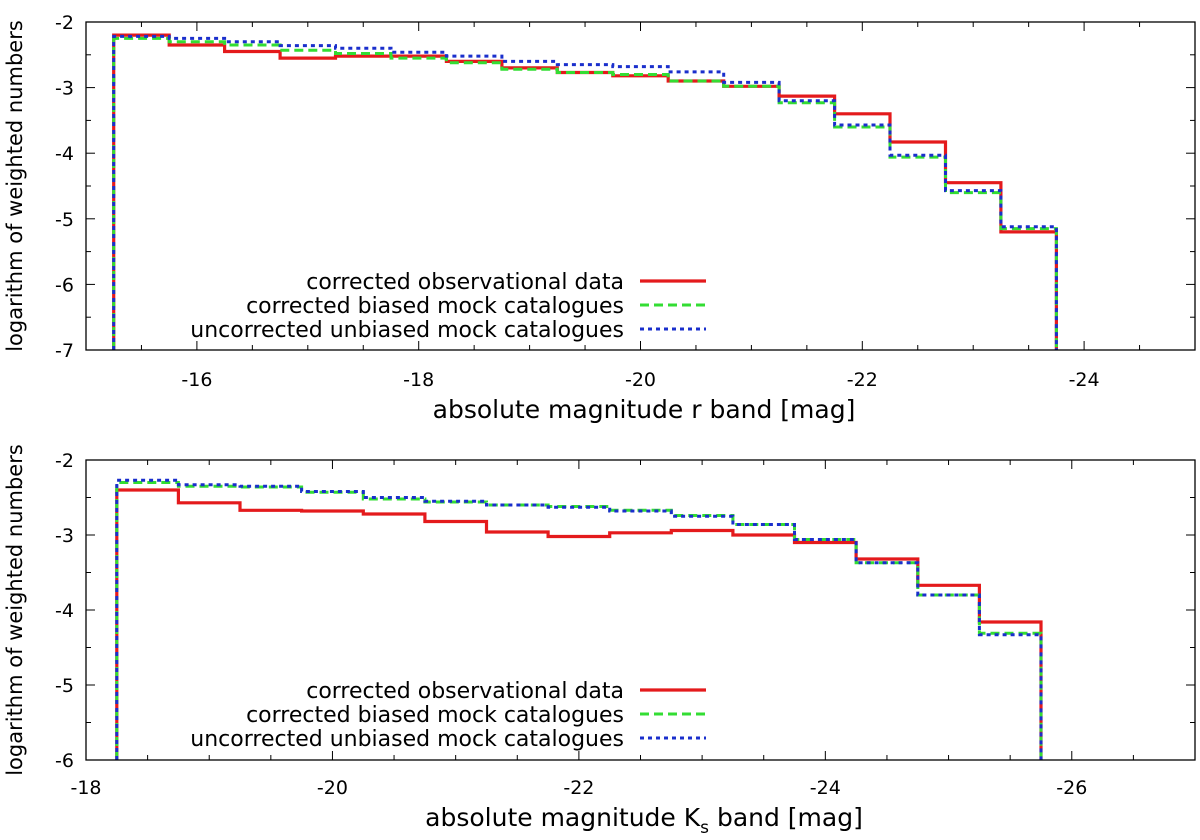 Image resolution: width=1200 pixels, height=840 pixels. Describe the element at coordinates (64, 351) in the screenshot. I see `y-tick-label: -7` at that location.